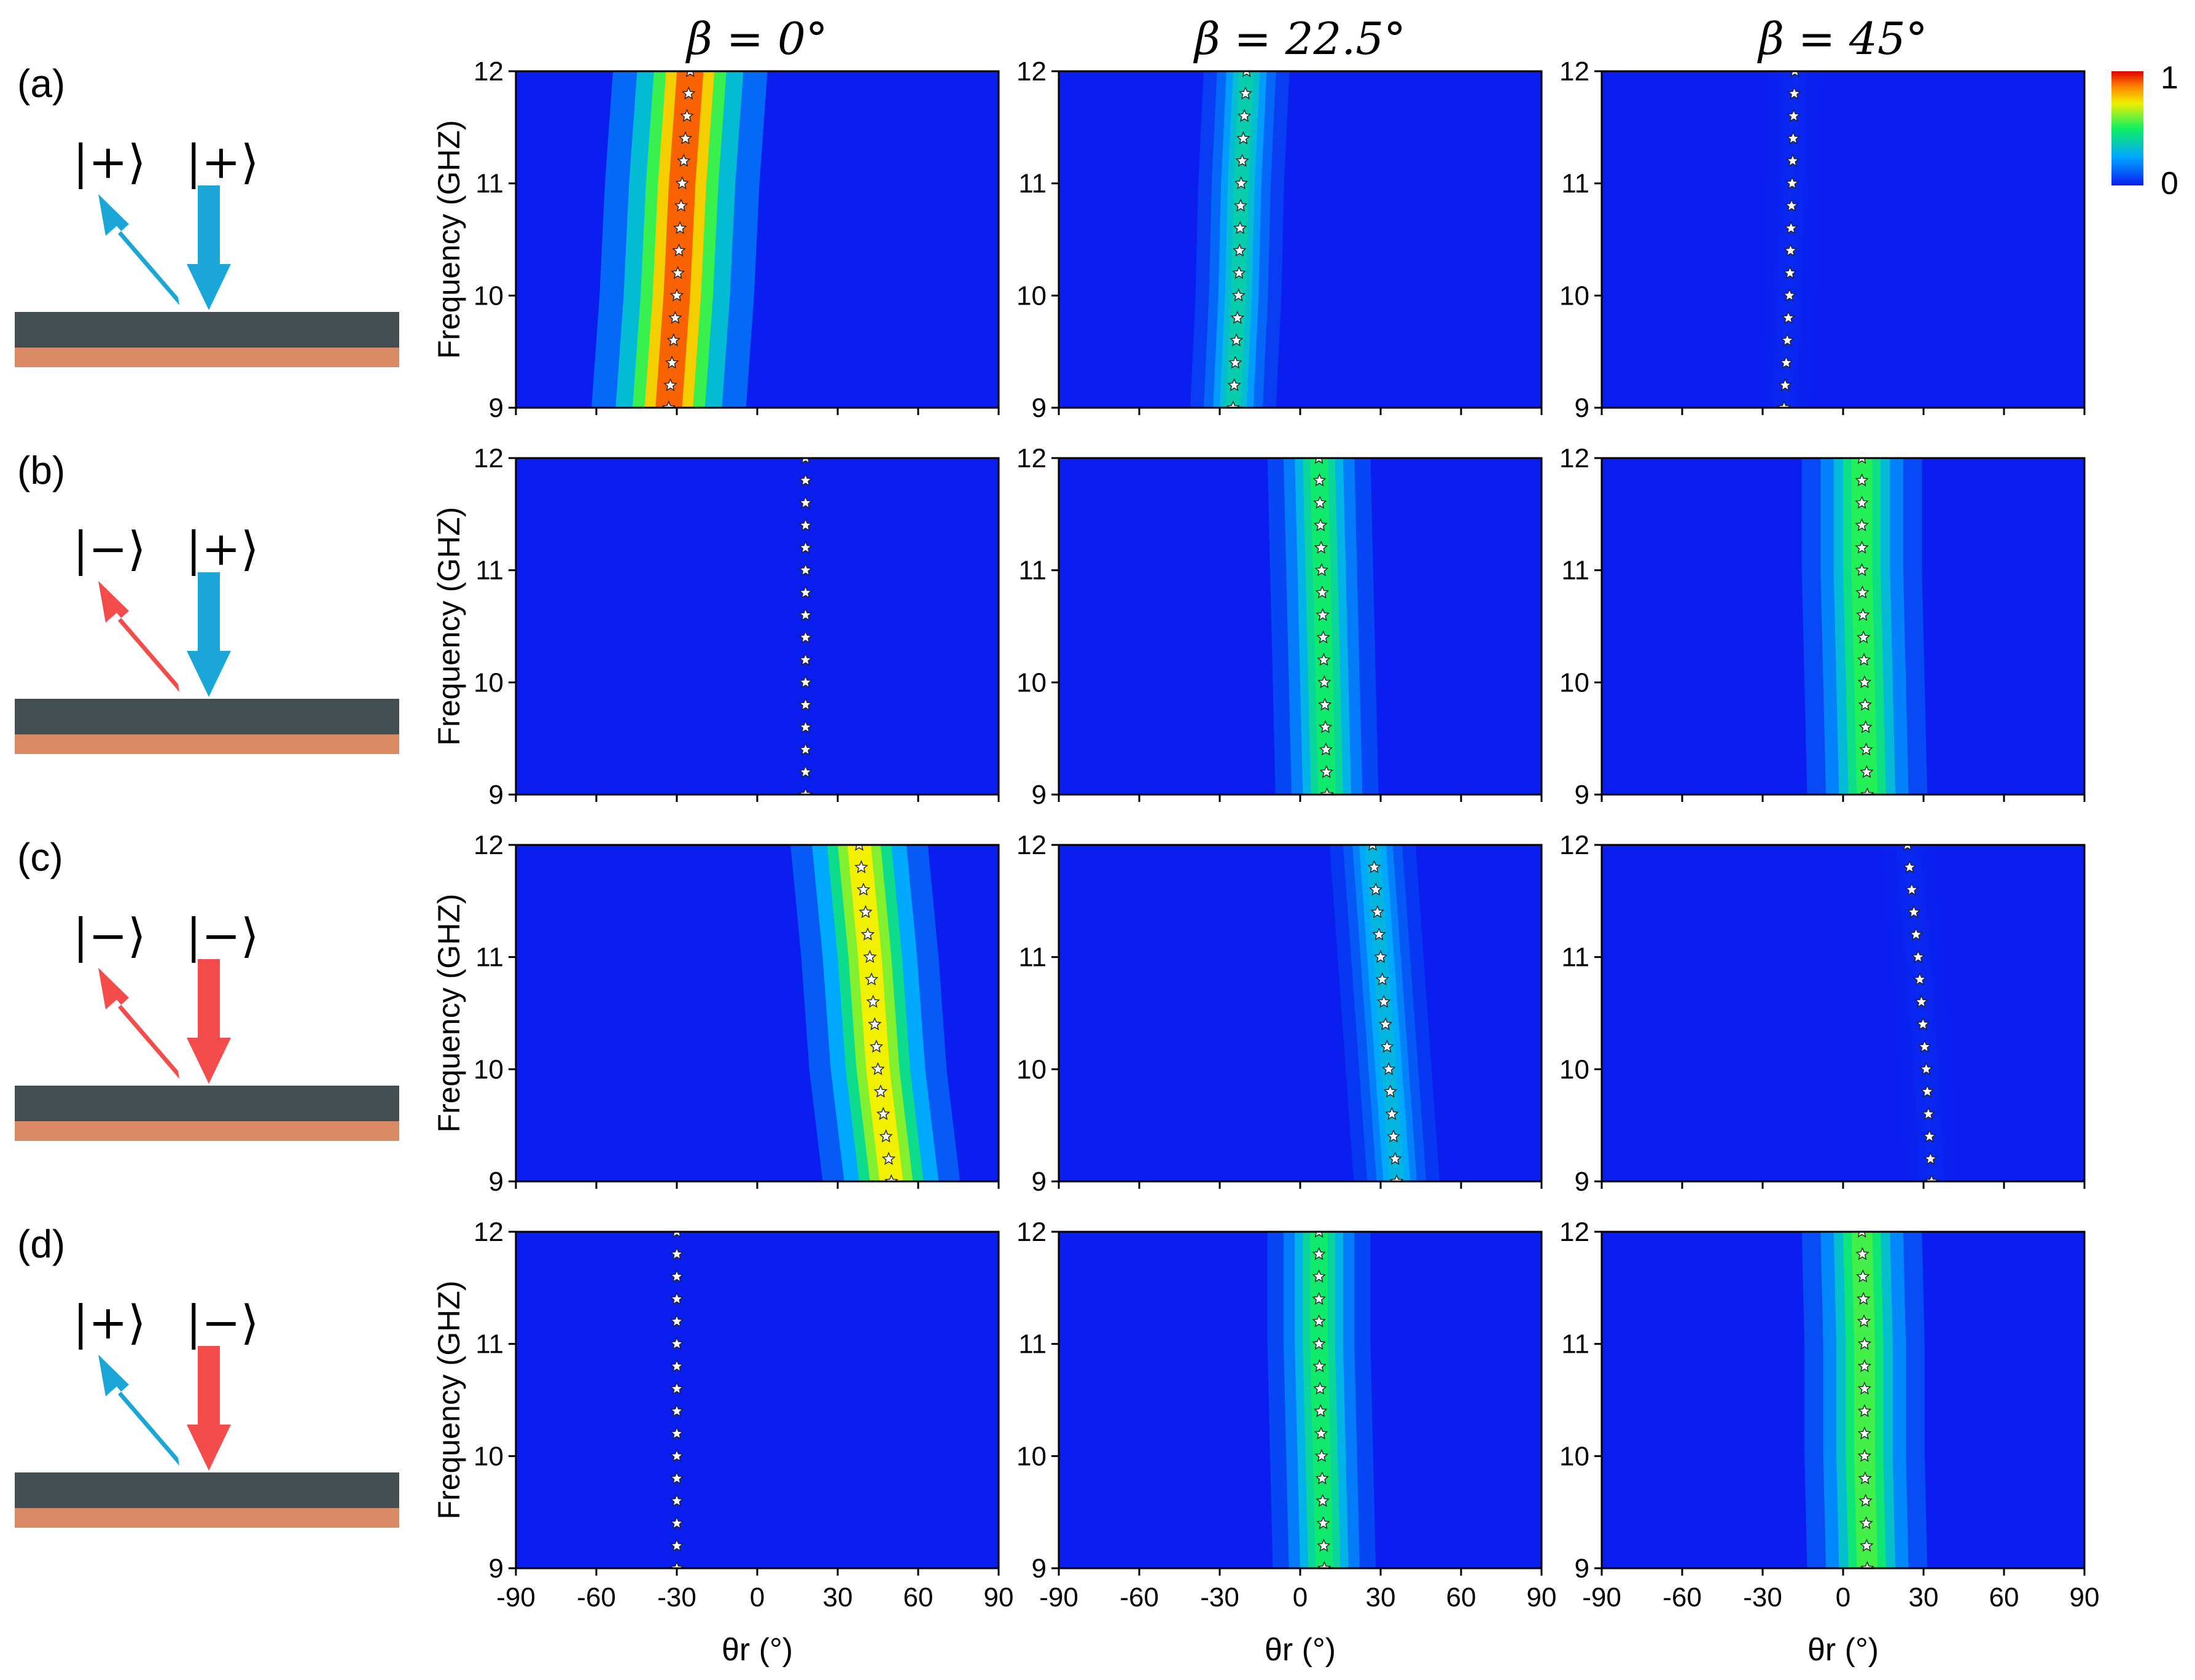 The image size is (2195, 1680). I want to click on colorbar-min-label: 0, so click(2169, 184).